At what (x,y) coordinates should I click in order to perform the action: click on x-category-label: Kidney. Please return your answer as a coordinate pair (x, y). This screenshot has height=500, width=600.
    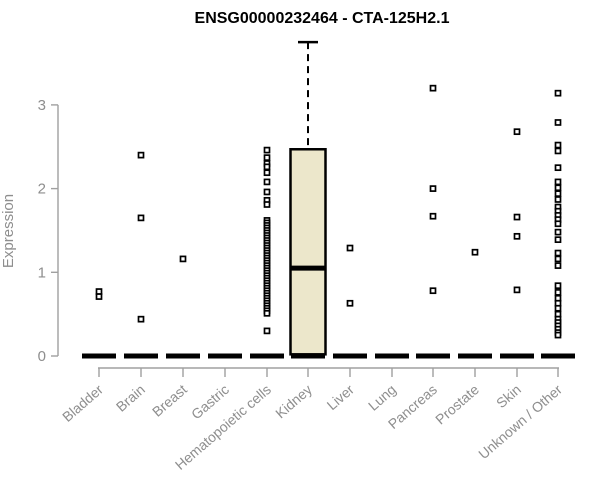
    Looking at the image, I should click on (293, 401).